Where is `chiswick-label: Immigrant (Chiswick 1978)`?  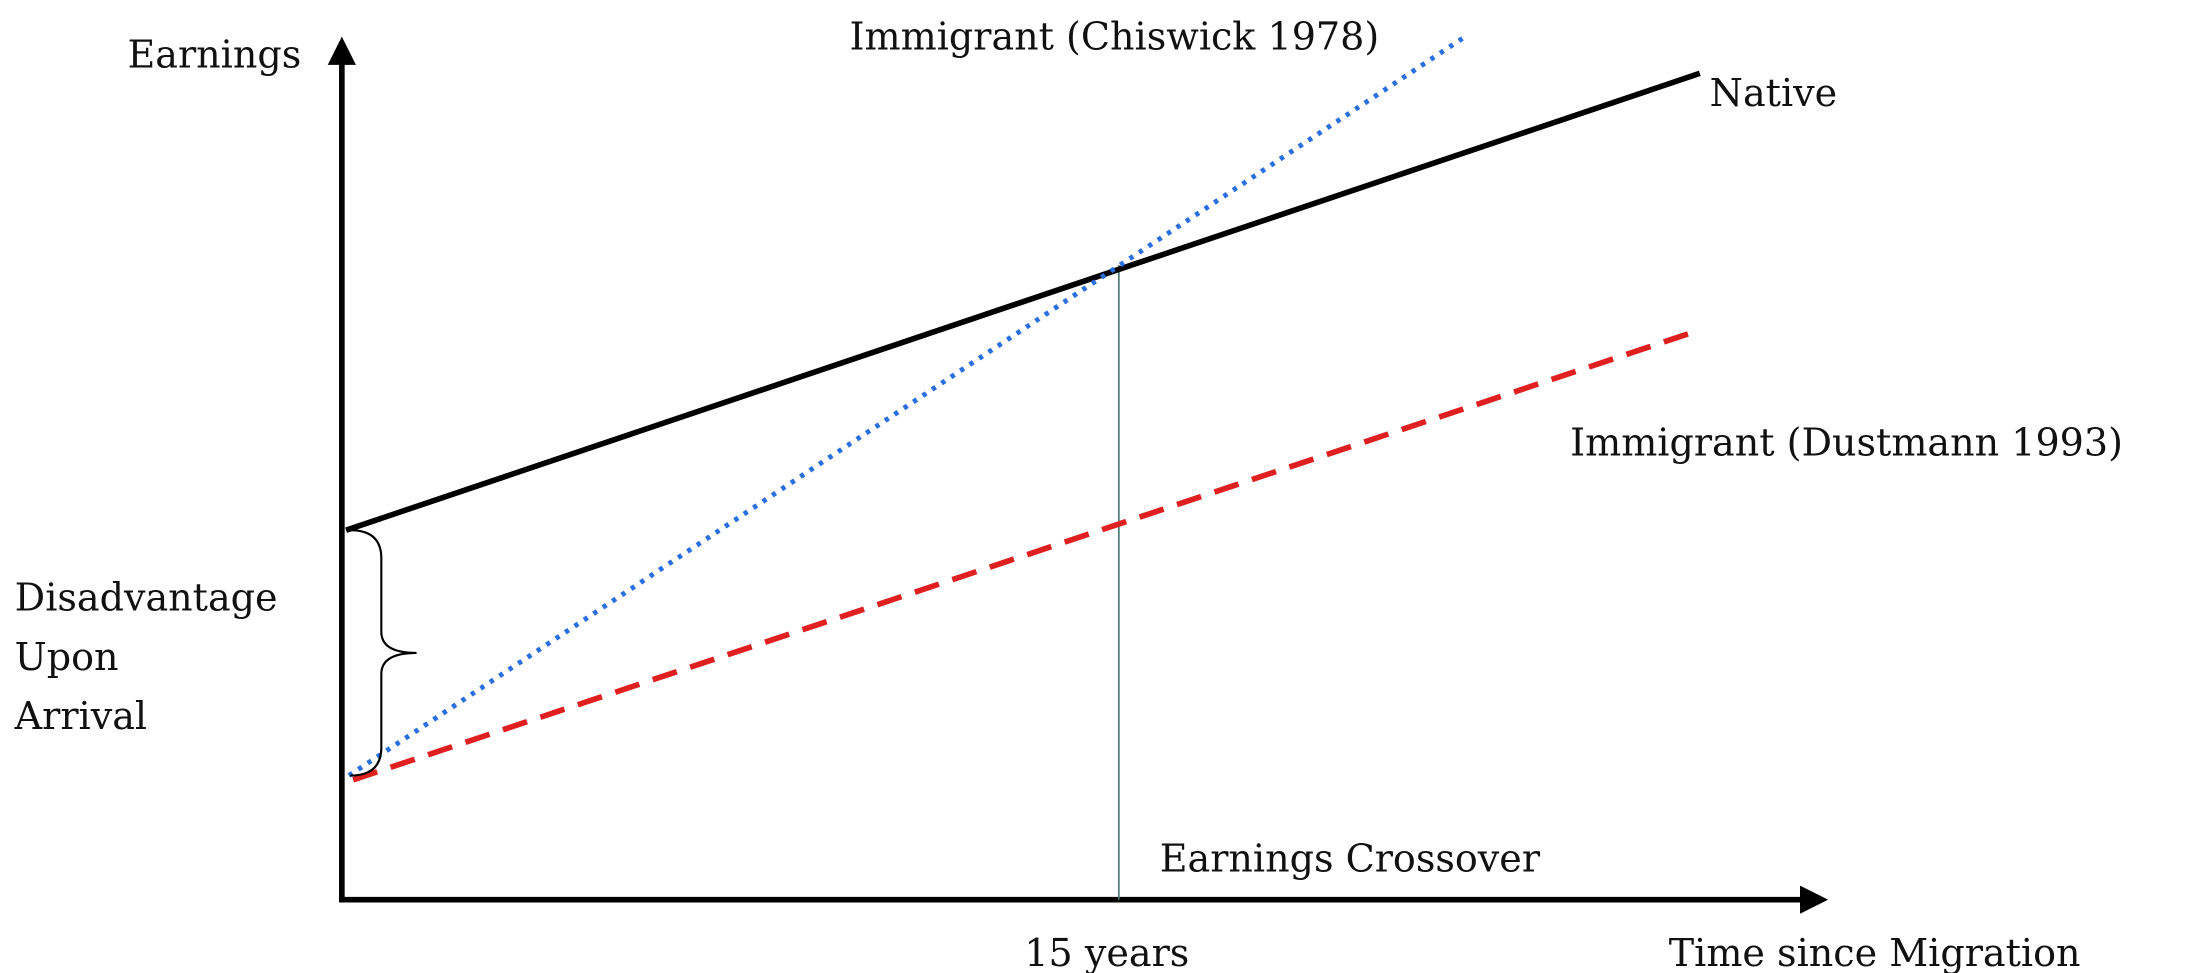 chiswick-label: Immigrant (Chiswick 1978) is located at coordinates (1114, 36).